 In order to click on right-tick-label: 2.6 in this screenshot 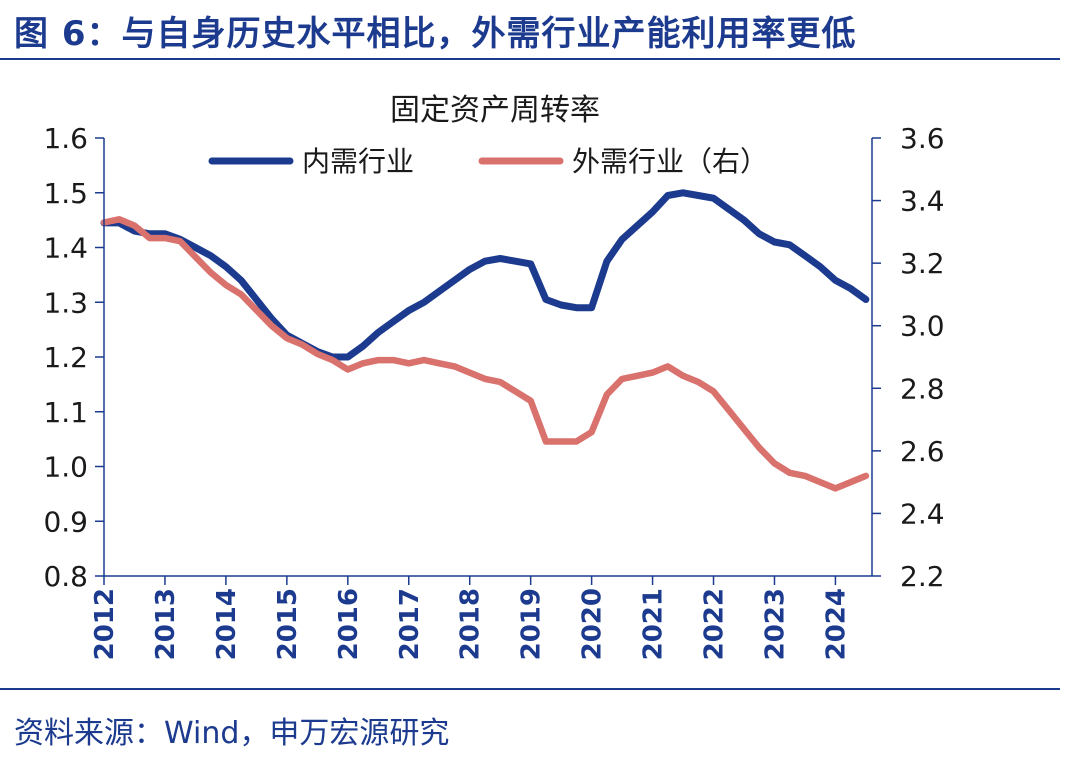, I will do `click(922, 451)`.